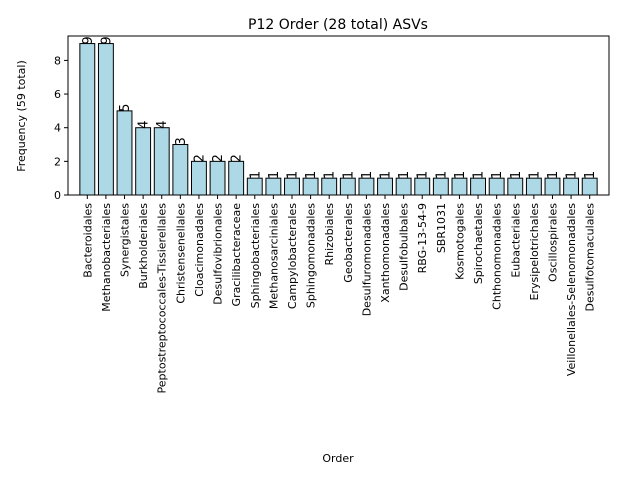 Image resolution: width=640 pixels, height=480 pixels. Describe the element at coordinates (87, 240) in the screenshot. I see `x-tick-label: Bacteroidales` at that location.